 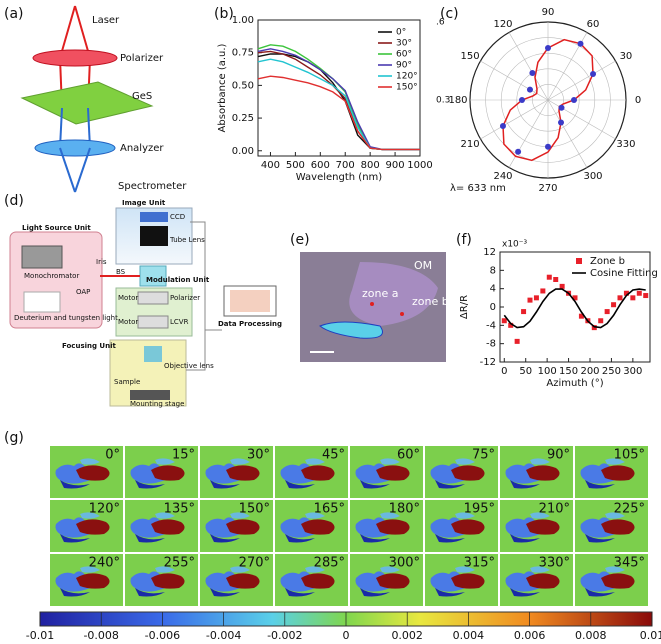 I want to click on legend-label: 30°, so click(x=404, y=44).